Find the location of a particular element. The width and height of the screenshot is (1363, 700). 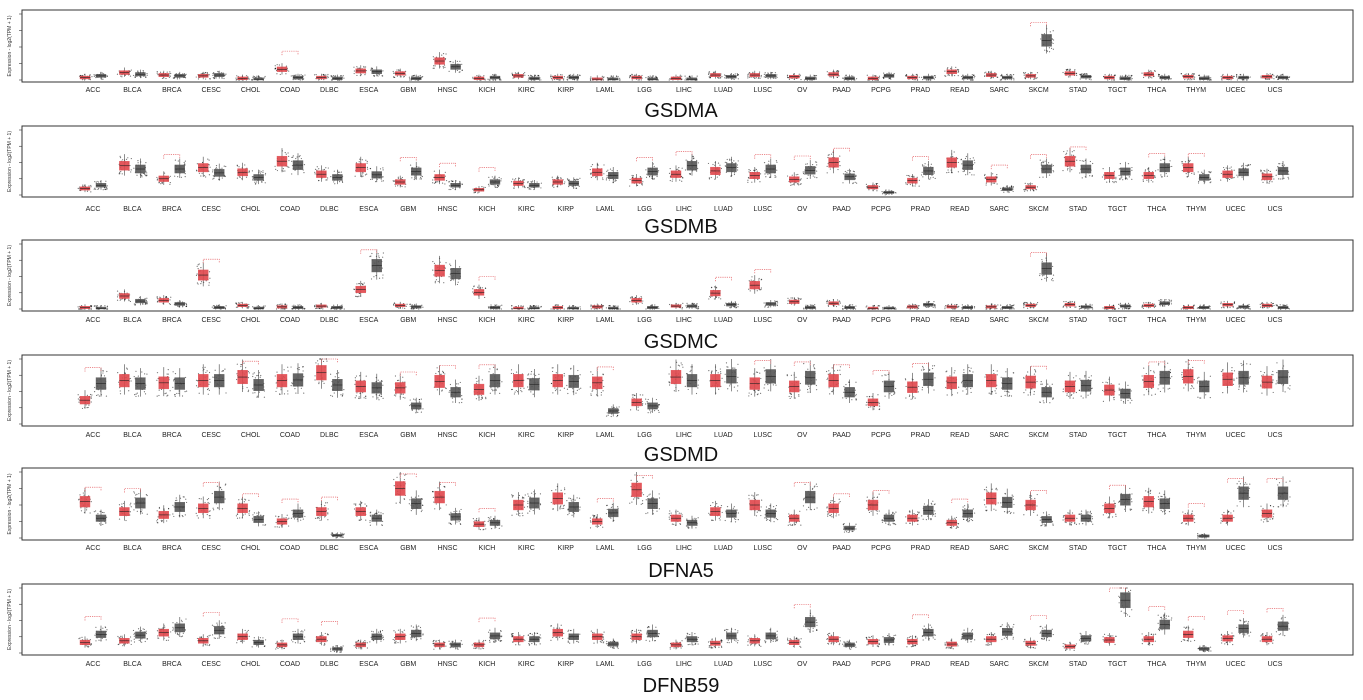

group-kich: KICH is located at coordinates (487, 83).